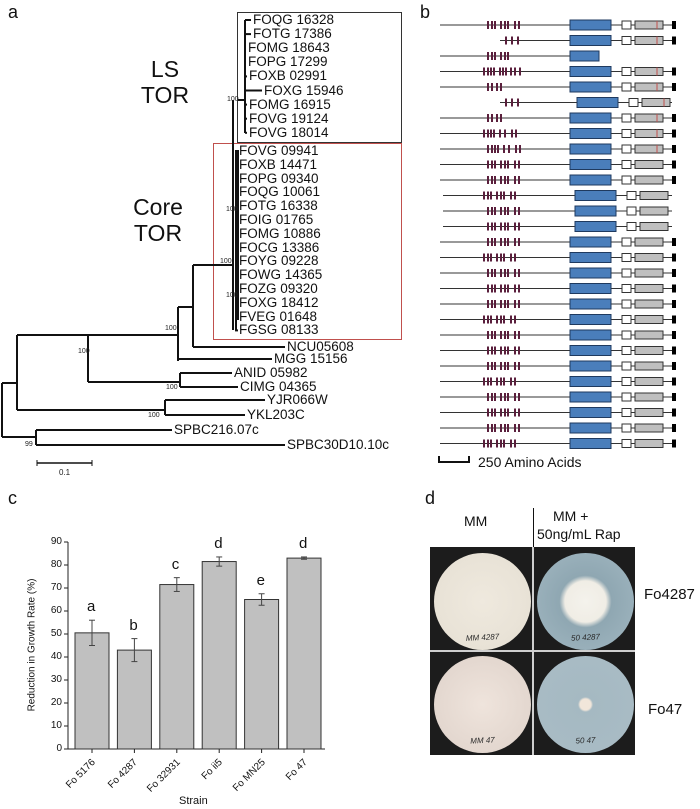 Image resolution: width=700 pixels, height=809 pixels. I want to click on y-tick-label: 20, so click(56, 702).